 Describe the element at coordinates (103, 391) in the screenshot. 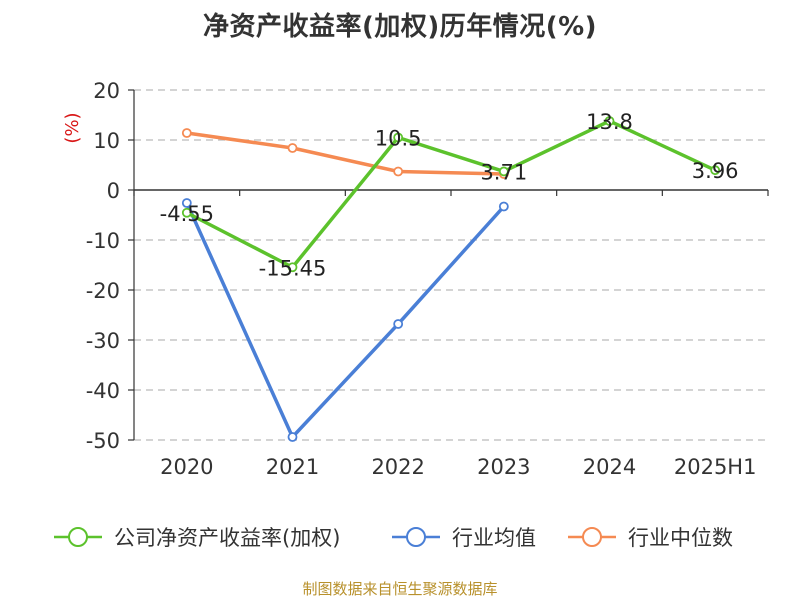

I see `y-tick-label: -40` at that location.